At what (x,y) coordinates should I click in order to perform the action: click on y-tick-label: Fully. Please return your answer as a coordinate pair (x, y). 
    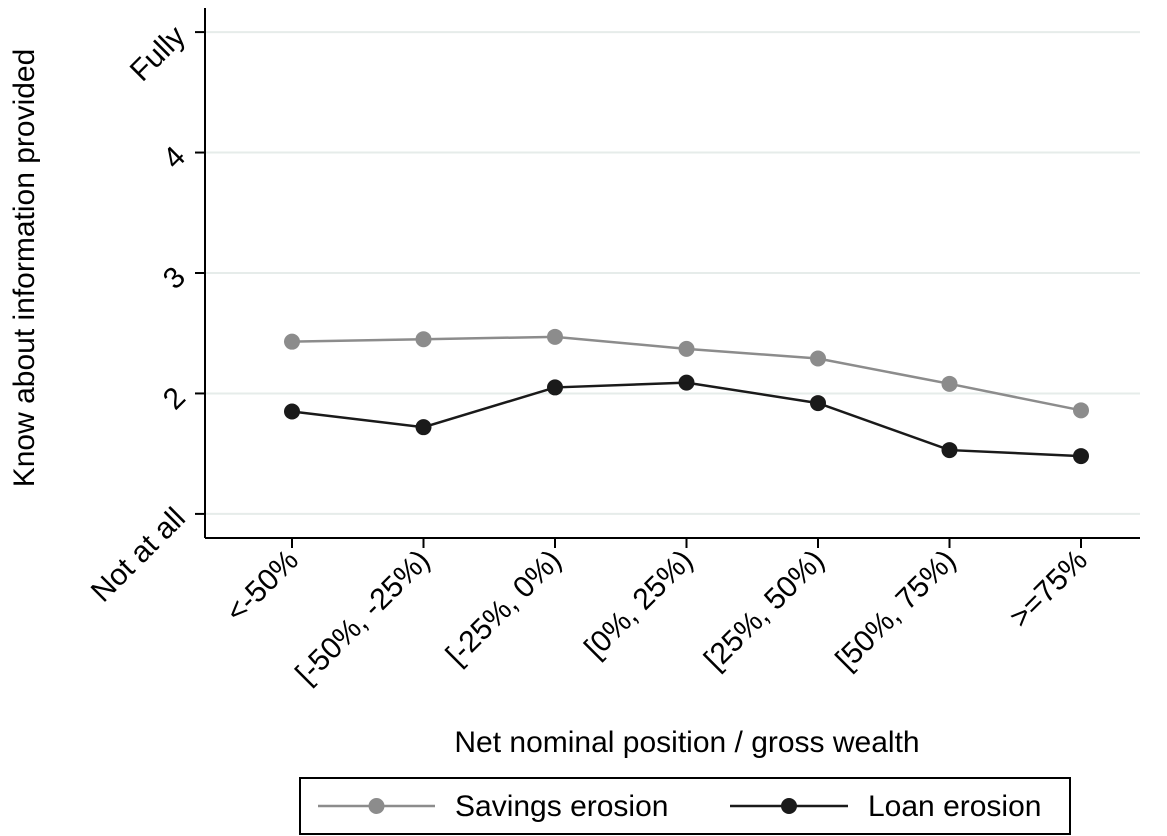
    Looking at the image, I should click on (158, 54).